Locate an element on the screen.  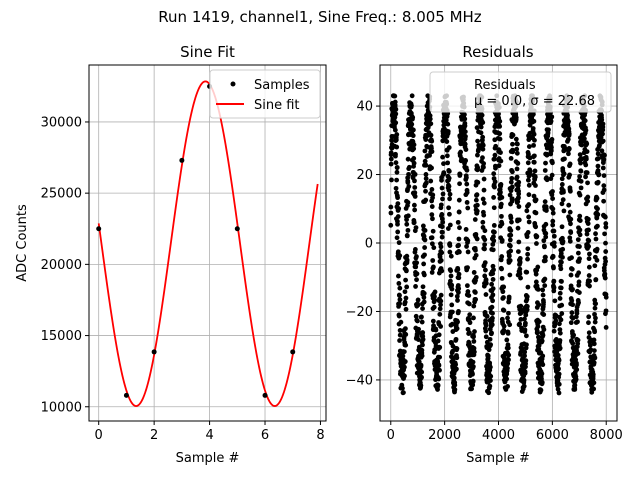
residuals-xtick-label: 4000 is located at coordinates (498, 435).